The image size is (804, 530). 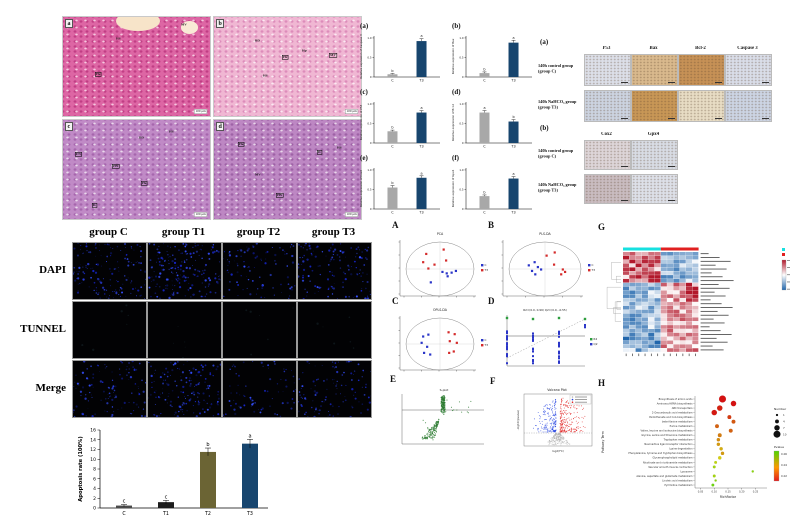 I want to click on svg-text: R2, so click(x=596, y=339).